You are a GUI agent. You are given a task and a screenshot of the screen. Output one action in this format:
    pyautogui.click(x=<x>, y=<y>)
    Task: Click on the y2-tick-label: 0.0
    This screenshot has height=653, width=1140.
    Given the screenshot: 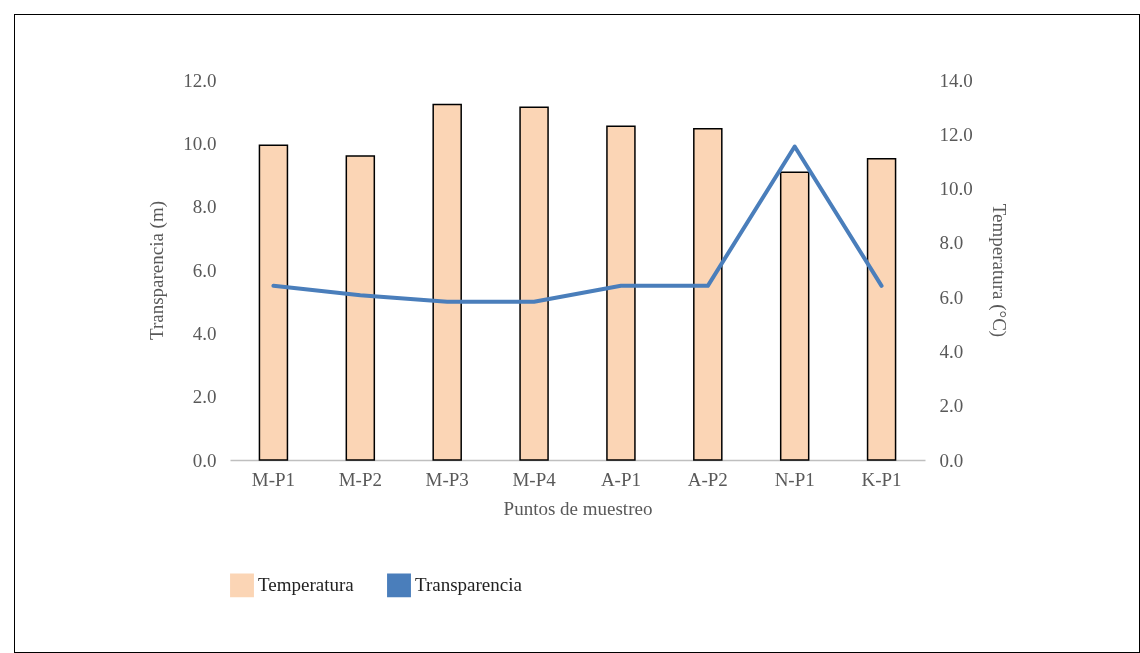 What is the action you would take?
    pyautogui.click(x=951, y=460)
    